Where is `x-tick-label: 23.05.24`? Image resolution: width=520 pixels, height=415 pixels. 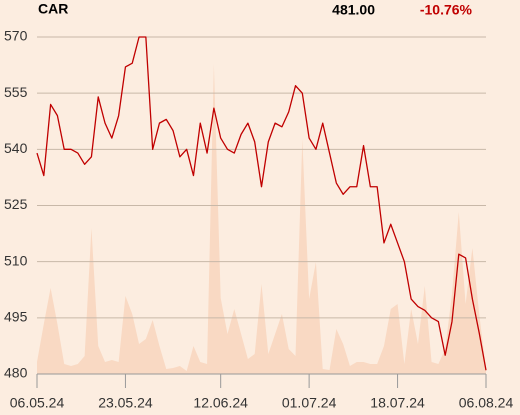 x-tick-label: 23.05.24 is located at coordinates (125, 403).